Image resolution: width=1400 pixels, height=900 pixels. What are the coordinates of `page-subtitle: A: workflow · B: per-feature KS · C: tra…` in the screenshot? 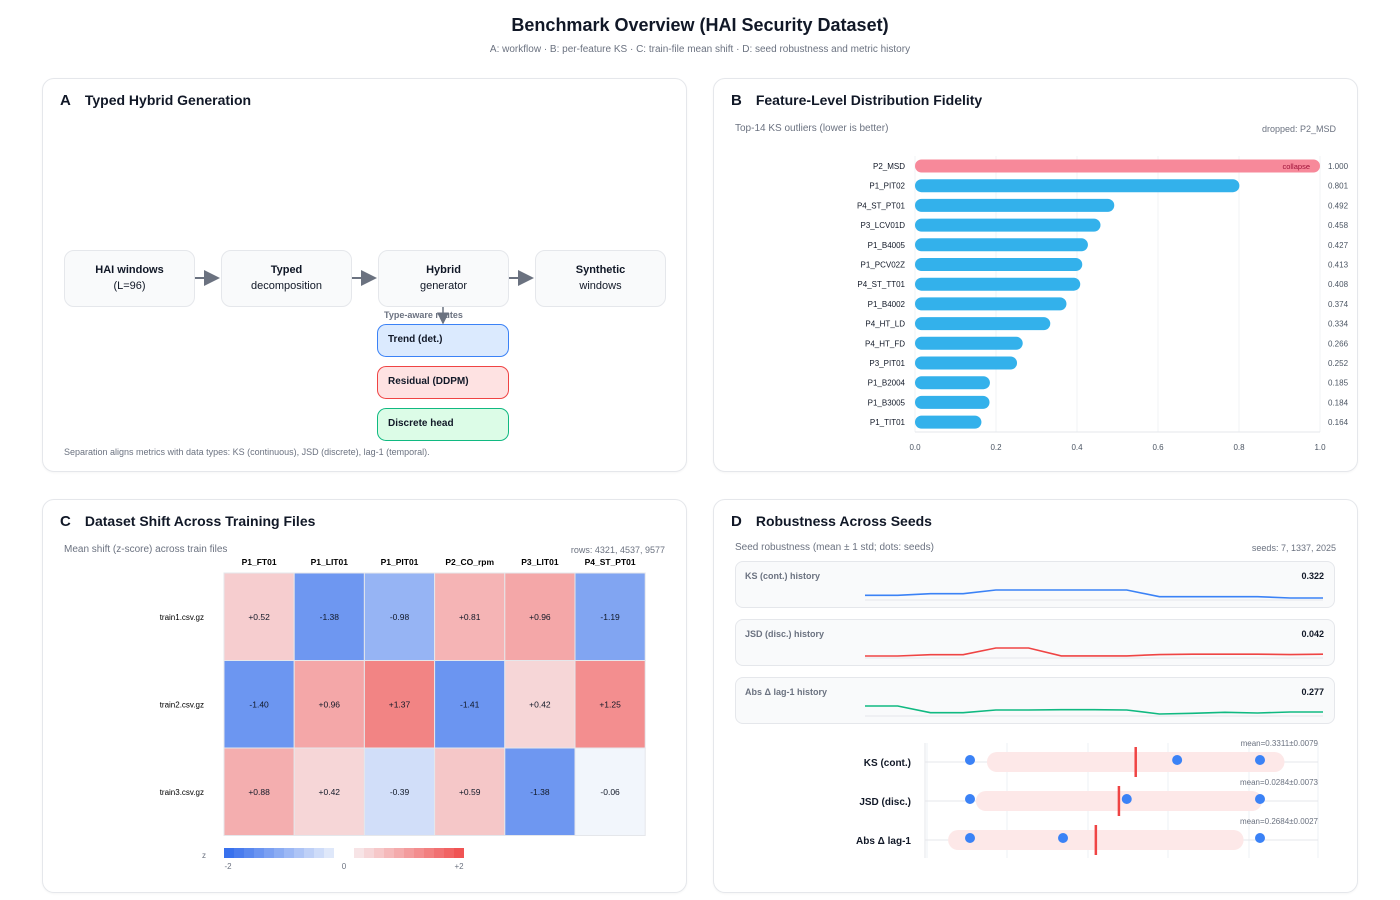 It's located at (700, 49).